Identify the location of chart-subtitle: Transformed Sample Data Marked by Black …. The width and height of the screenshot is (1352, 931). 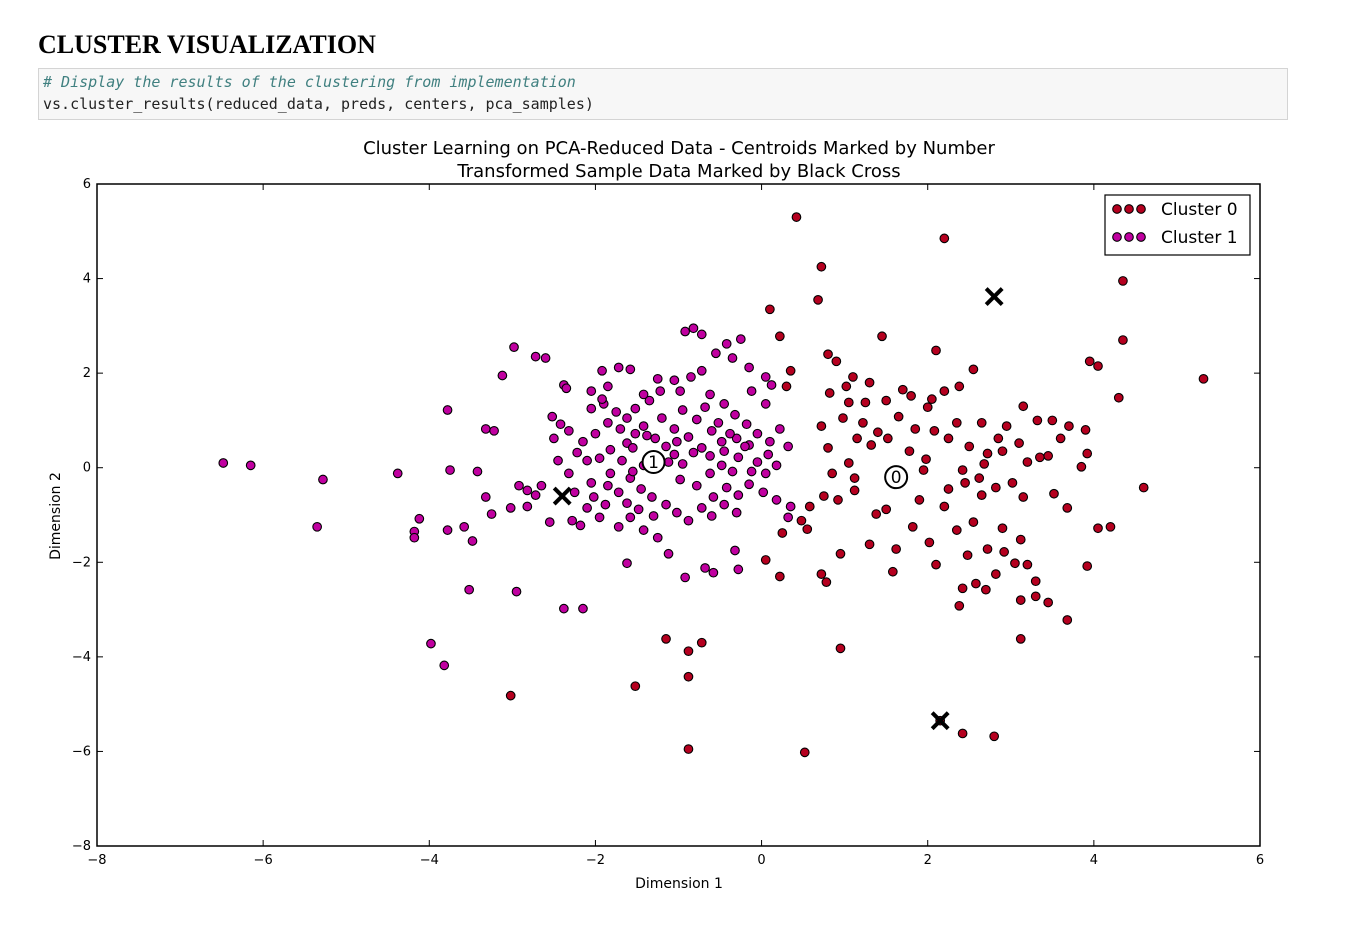
(678, 171).